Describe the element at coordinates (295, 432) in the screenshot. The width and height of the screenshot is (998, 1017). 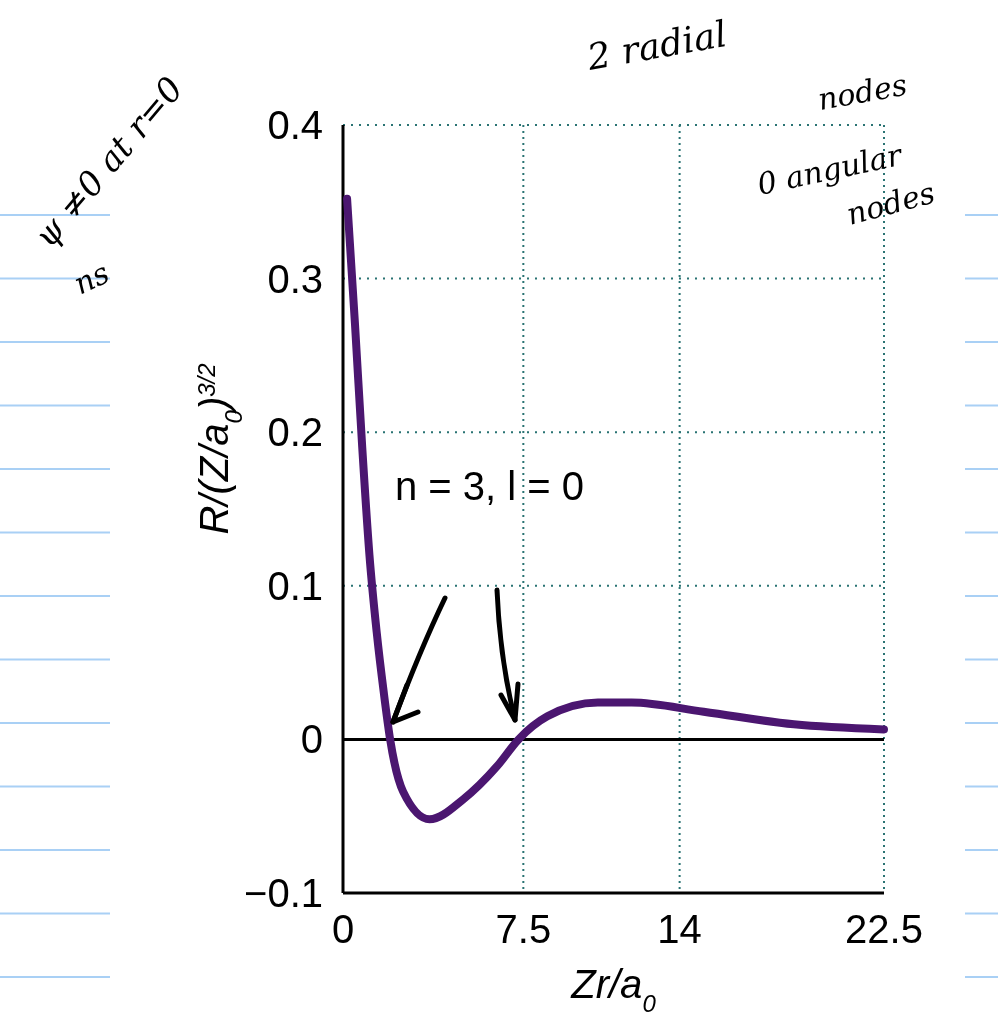
I see `y-tick-label: 0.2` at that location.